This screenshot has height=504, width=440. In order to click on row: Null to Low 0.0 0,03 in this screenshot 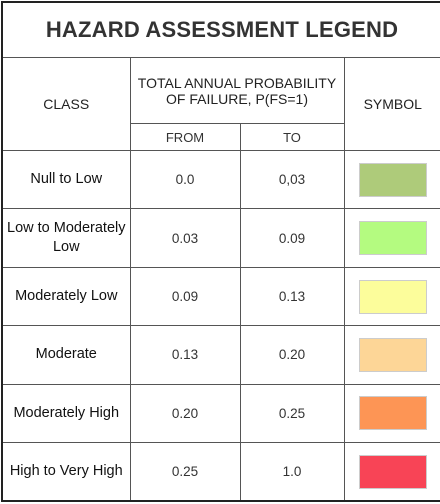, I will do `click(220, 179)`.